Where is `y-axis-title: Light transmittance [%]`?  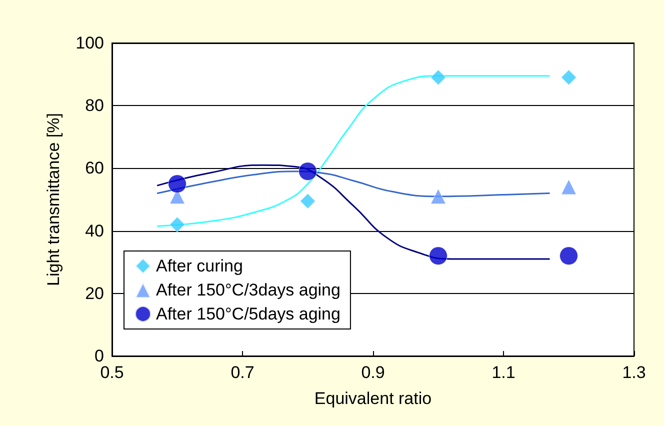 y-axis-title: Light transmittance [%] is located at coordinates (53, 199).